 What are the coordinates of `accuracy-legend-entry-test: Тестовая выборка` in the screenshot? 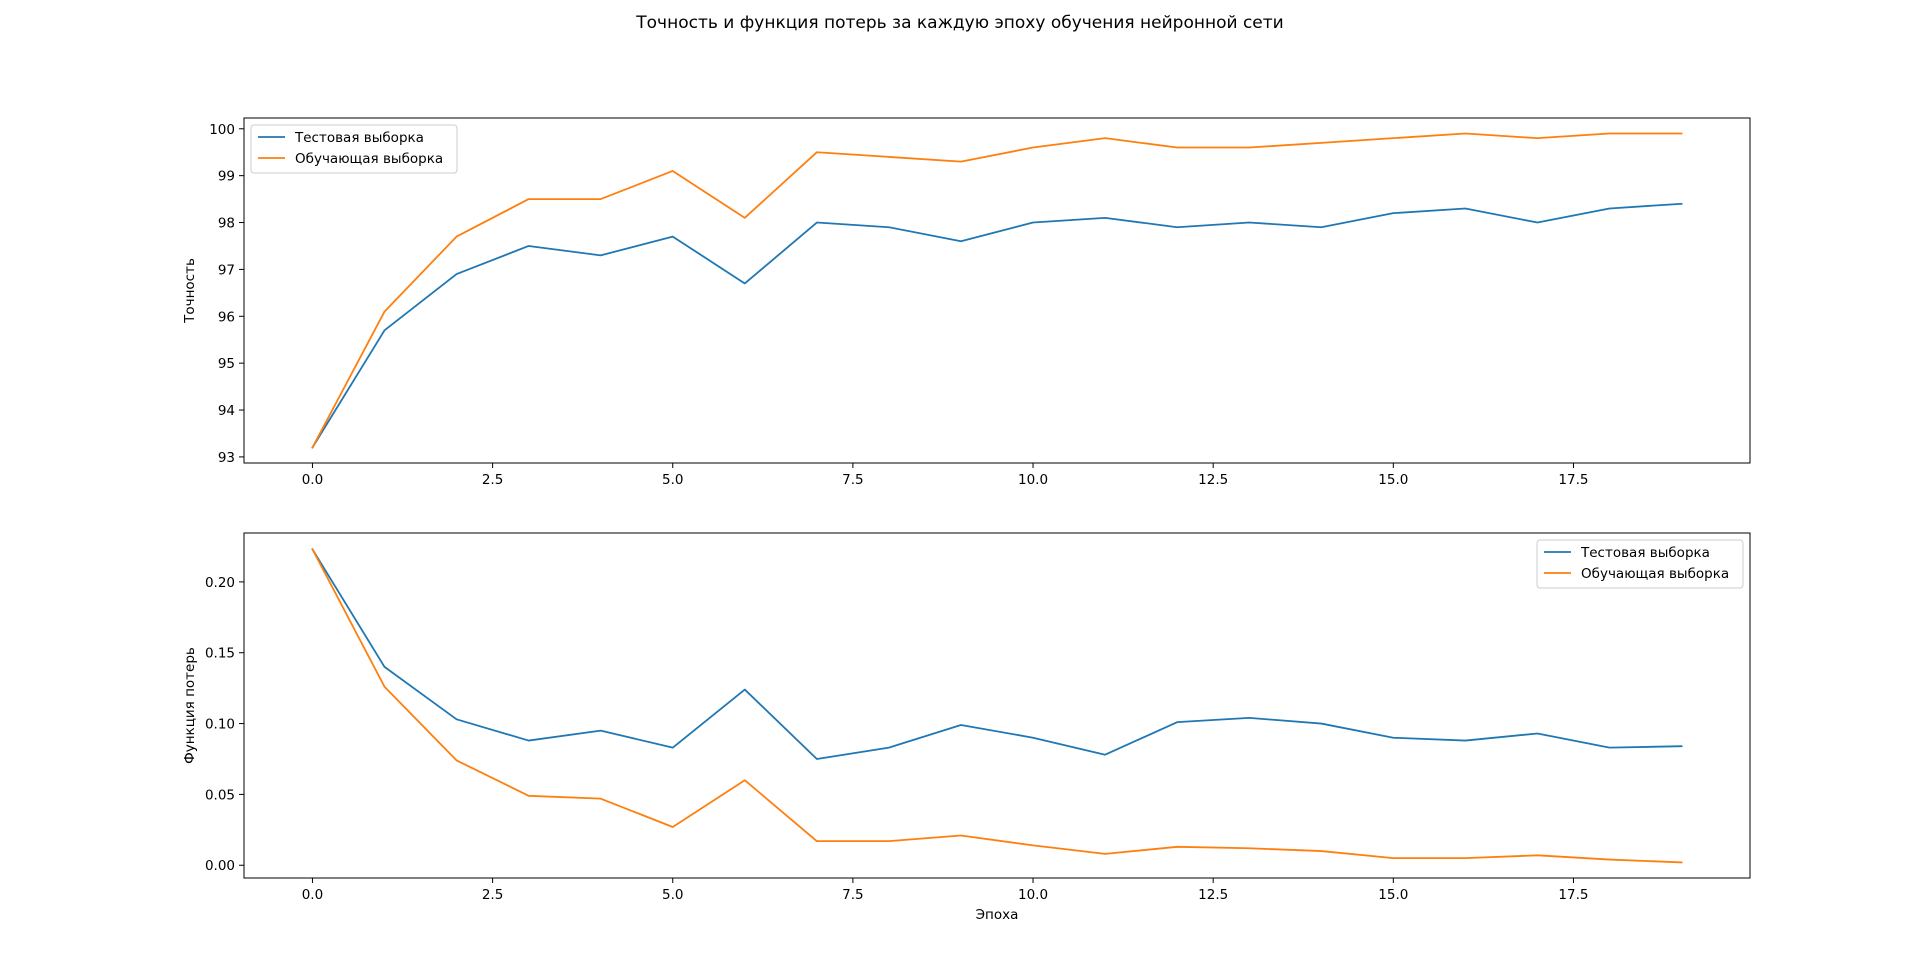 It's located at (359, 138).